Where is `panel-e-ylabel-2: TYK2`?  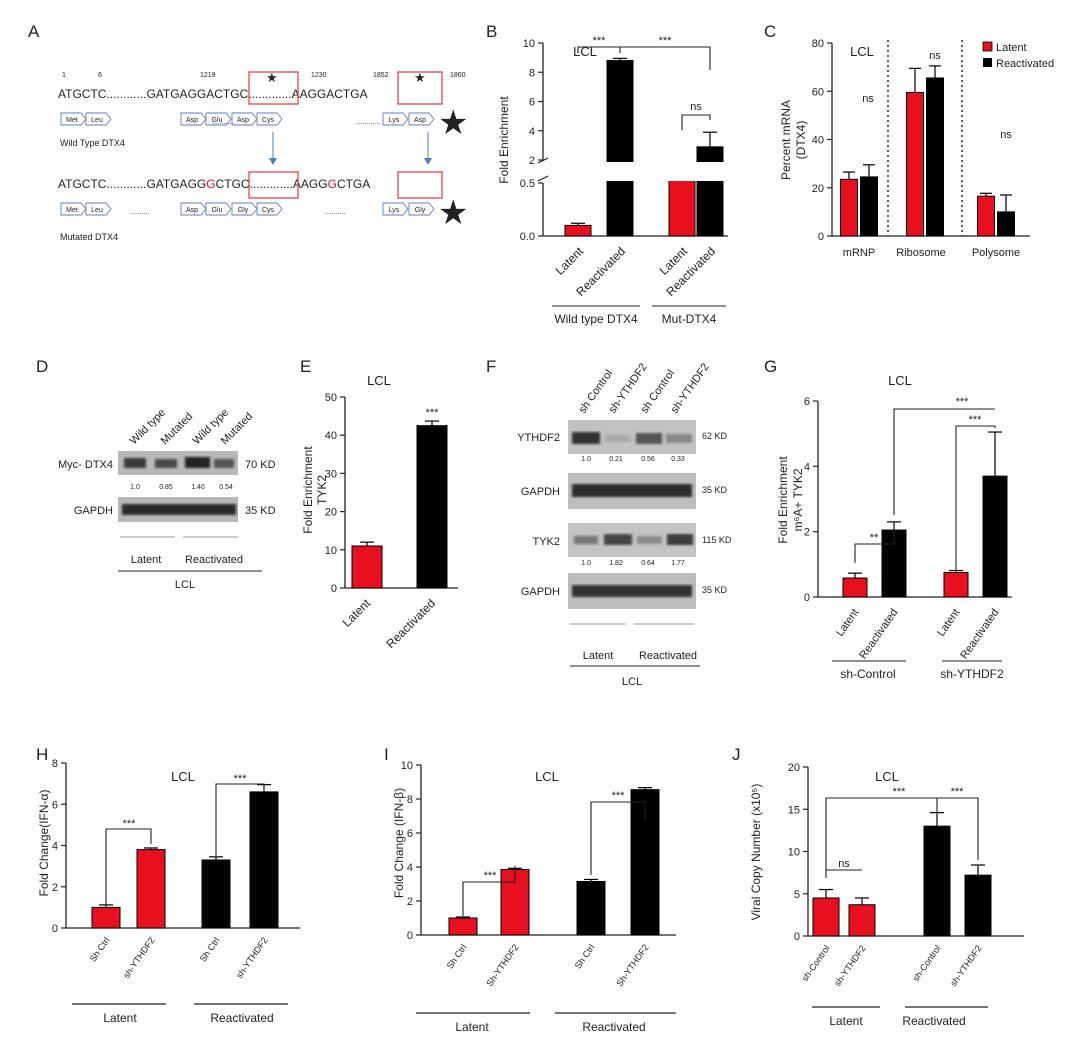 panel-e-ylabel-2: TYK2 is located at coordinates (322, 490).